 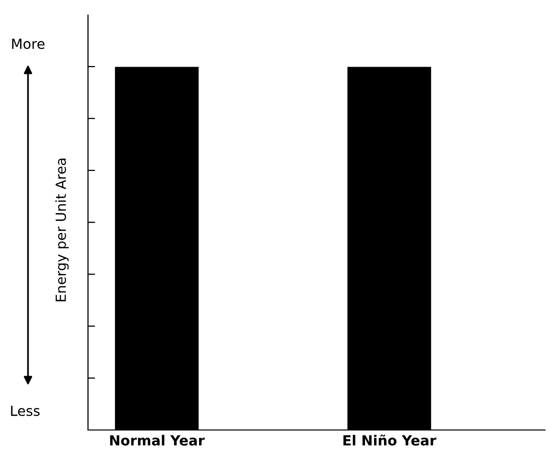 What do you see at coordinates (28, 44) in the screenshot?
I see `text: More` at bounding box center [28, 44].